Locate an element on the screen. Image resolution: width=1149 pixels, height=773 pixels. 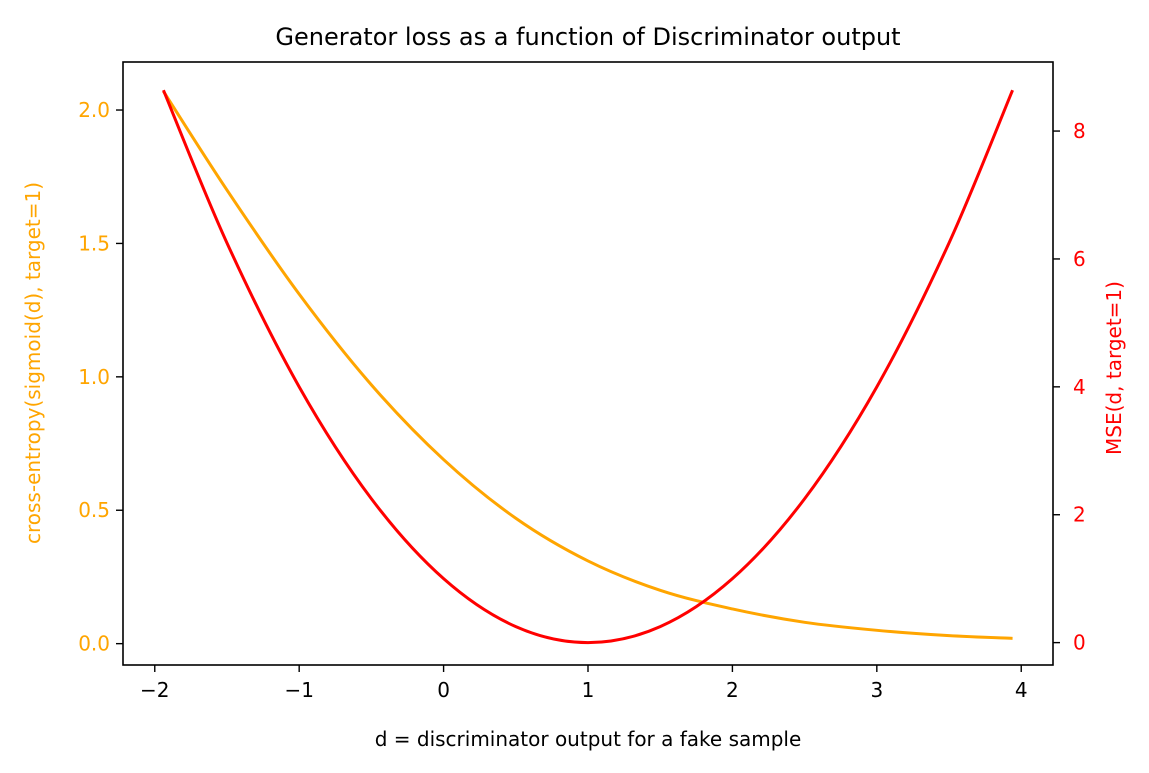
right-y-axis-ticks: 0 2 4 6 8 is located at coordinates (1069, 387).